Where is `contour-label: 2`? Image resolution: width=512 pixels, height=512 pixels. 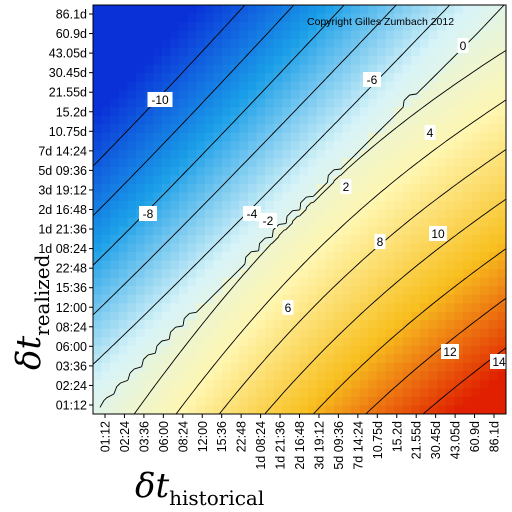
contour-label: 2 is located at coordinates (346, 187).